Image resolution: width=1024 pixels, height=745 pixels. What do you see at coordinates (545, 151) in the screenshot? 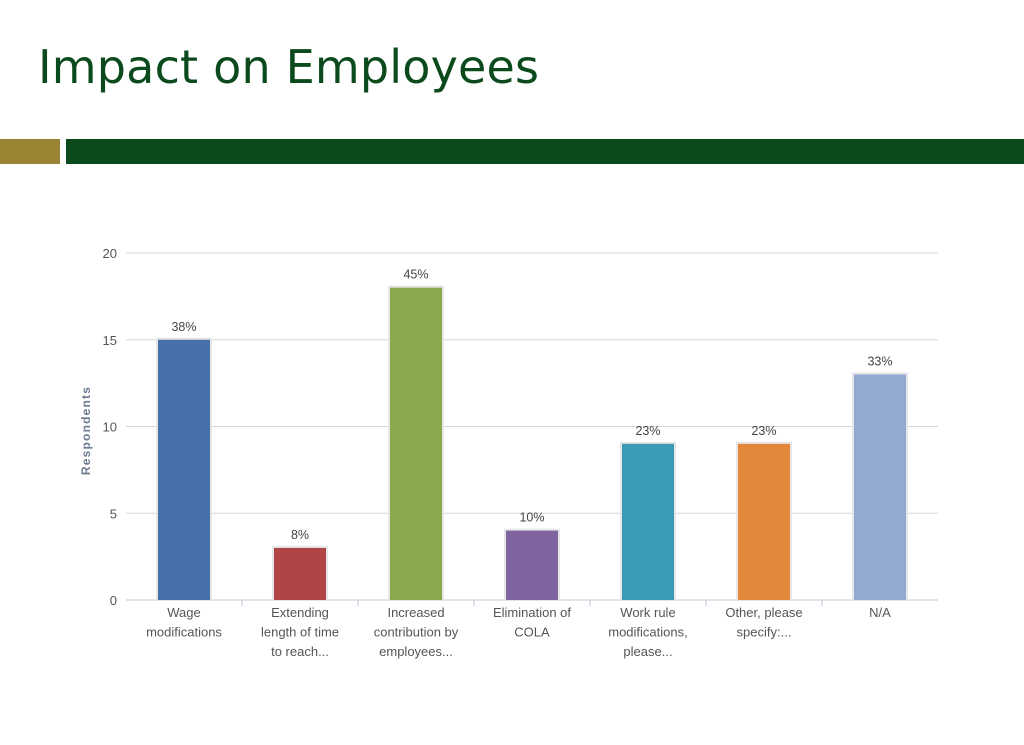
I see `title-accent-green-bar` at bounding box center [545, 151].